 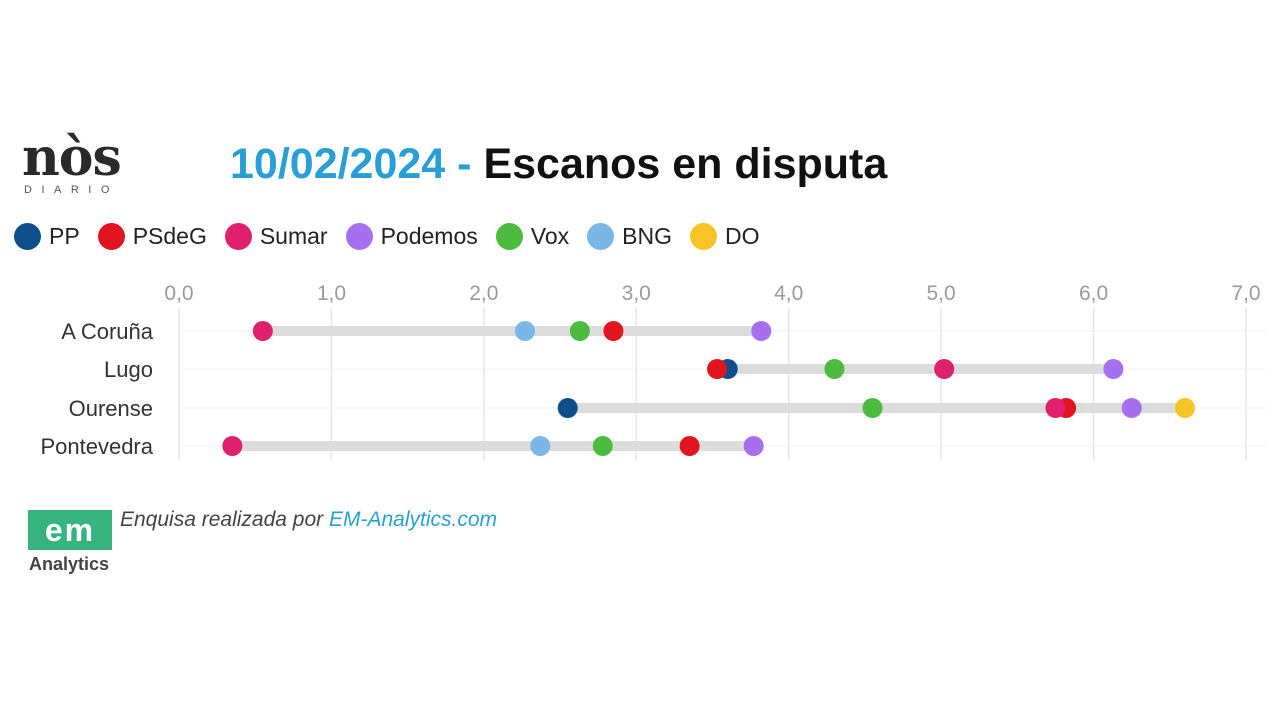 I want to click on source-note: Enquisa realizada por EM-Analytics.com, so click(x=308, y=520).